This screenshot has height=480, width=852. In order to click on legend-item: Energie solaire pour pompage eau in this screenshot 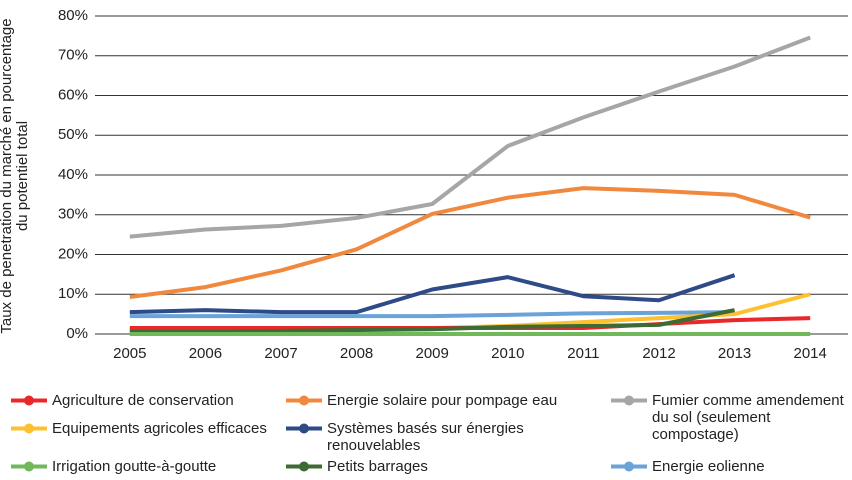, I will do `click(435, 400)`.